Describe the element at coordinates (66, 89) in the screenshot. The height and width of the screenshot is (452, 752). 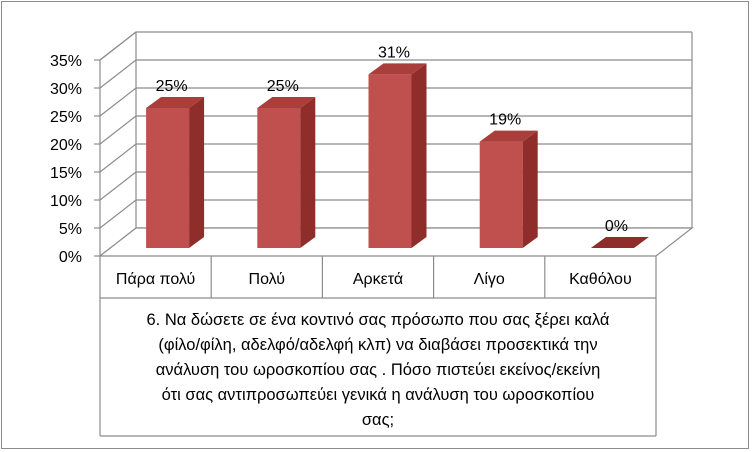
I see `y-tick-label: 30%` at that location.